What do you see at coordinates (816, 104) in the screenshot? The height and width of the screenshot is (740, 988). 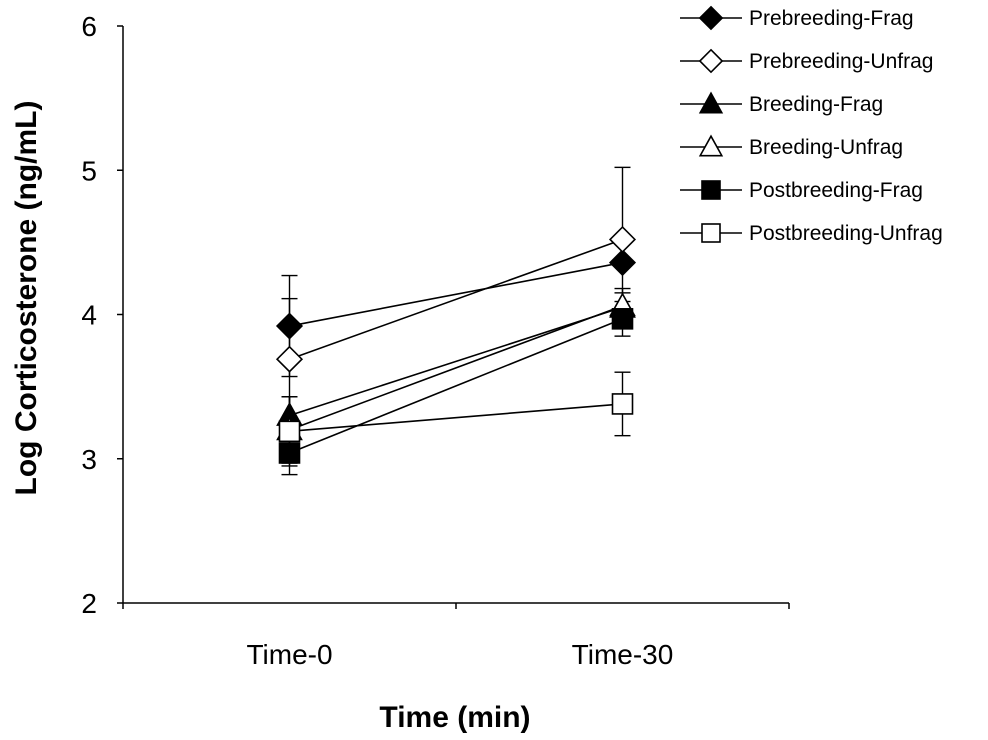 I see `legend-label: Breeding-Frag` at bounding box center [816, 104].